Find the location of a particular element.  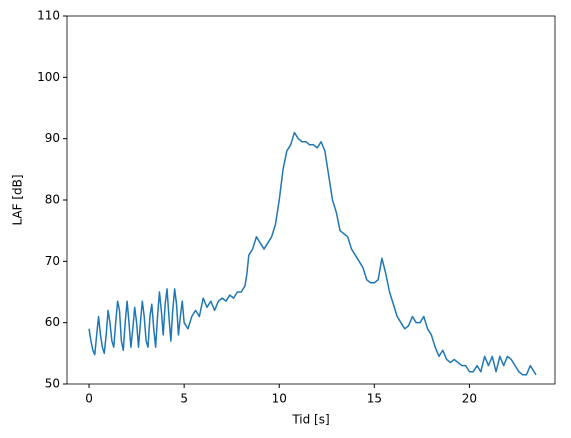

y-tick-label: 60 is located at coordinates (52, 322).